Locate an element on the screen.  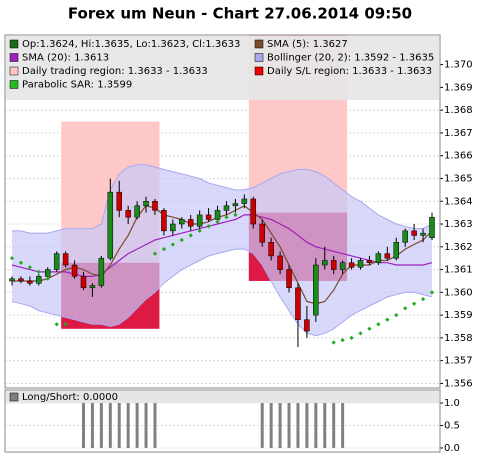
y-tick-label: 1.366 is located at coordinates (458, 156).